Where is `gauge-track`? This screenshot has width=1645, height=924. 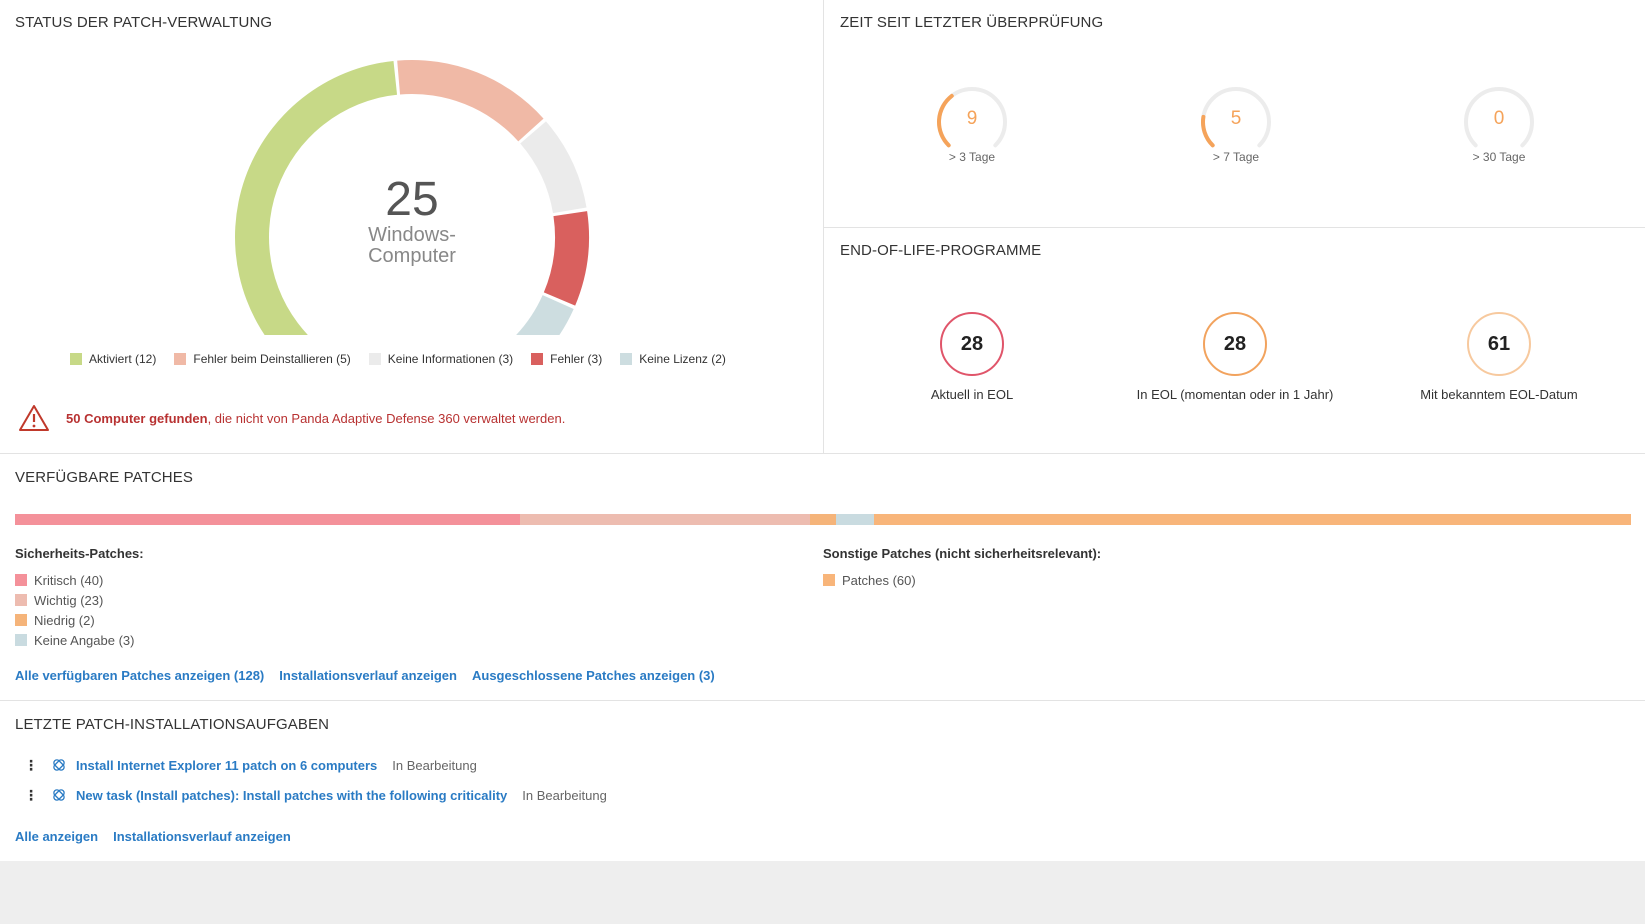 gauge-track is located at coordinates (1499, 117).